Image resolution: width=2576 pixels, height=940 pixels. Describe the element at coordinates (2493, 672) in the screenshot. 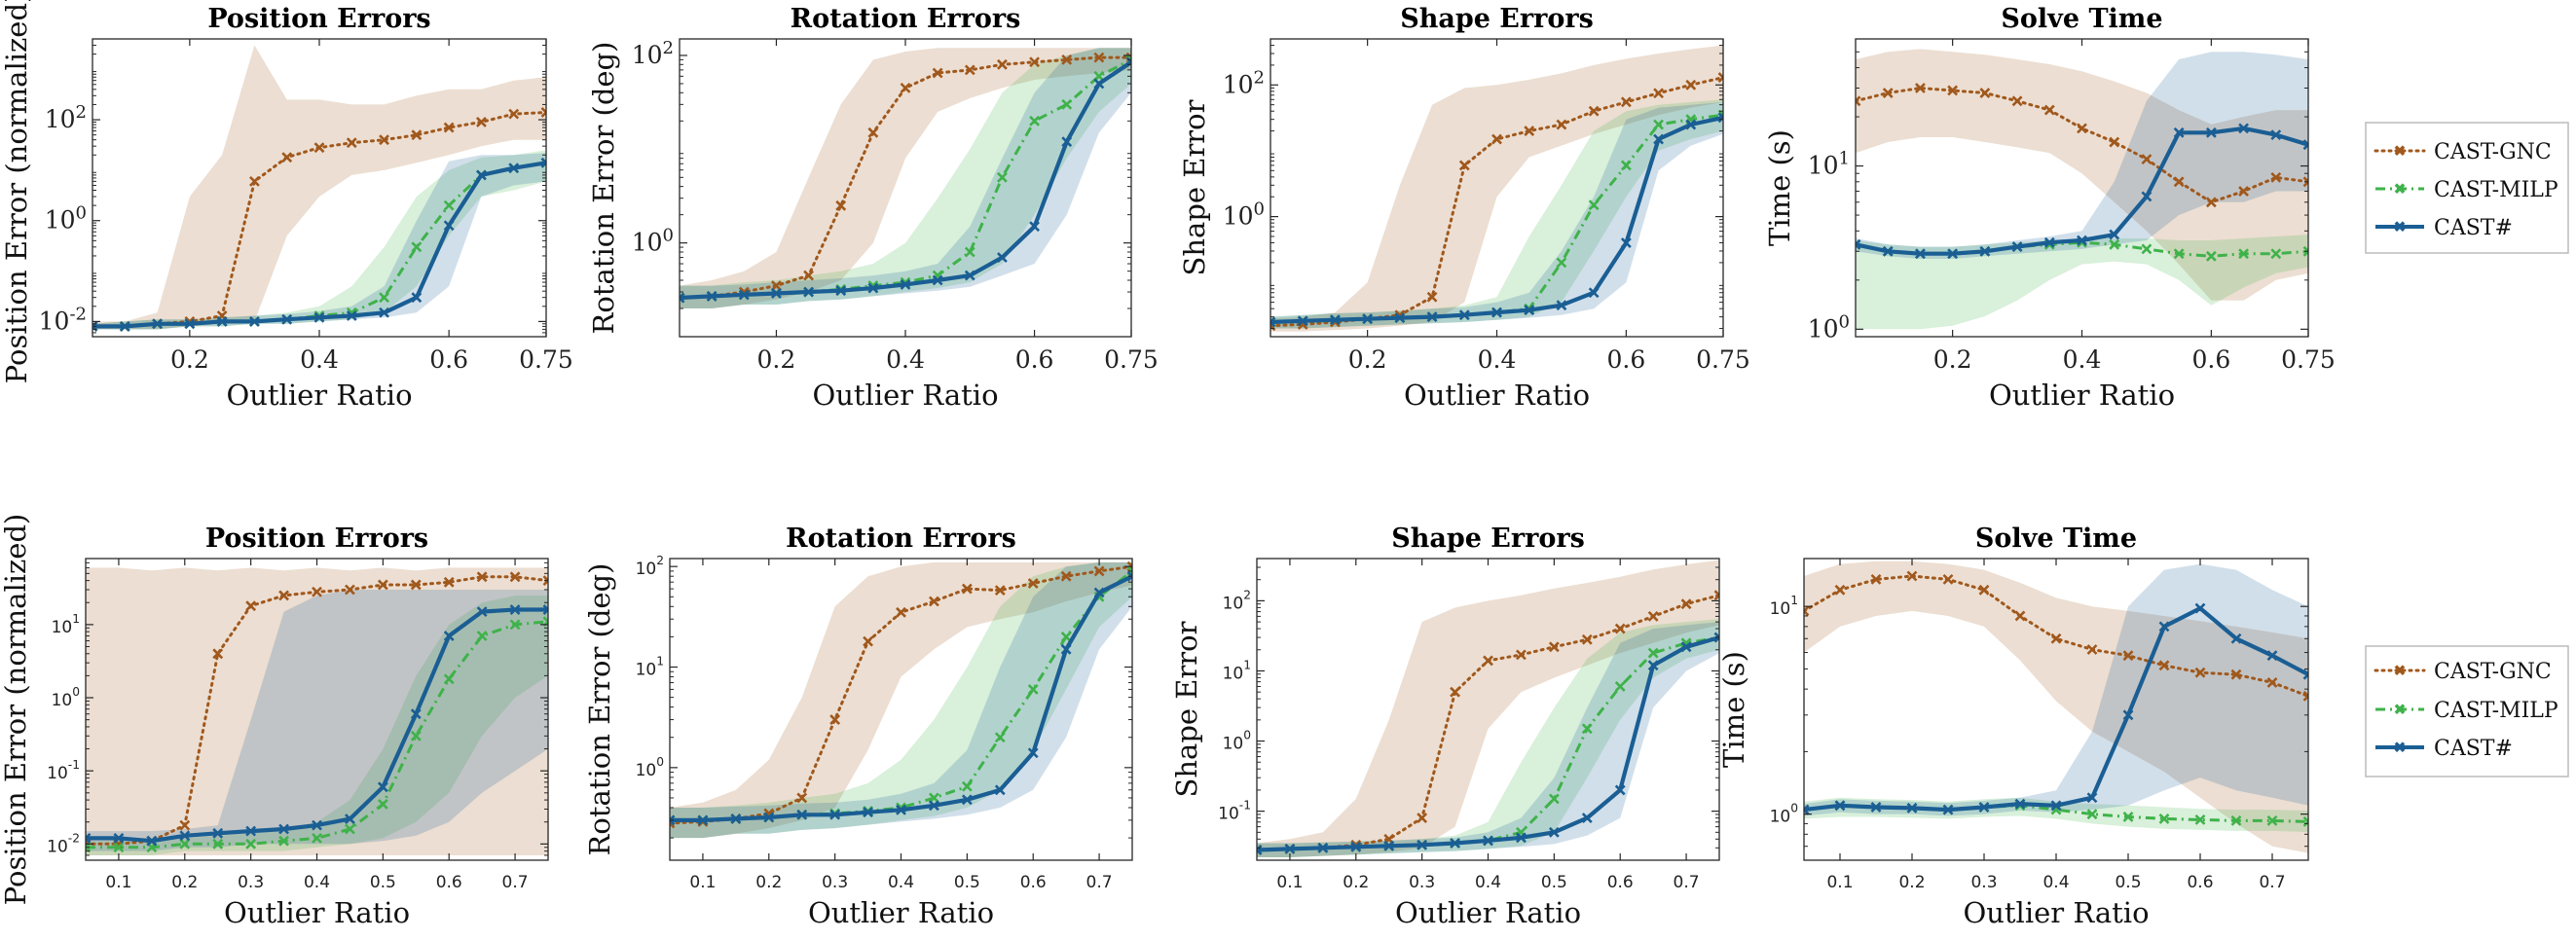

I see `legend-label-gnc: CAST-GNC` at that location.